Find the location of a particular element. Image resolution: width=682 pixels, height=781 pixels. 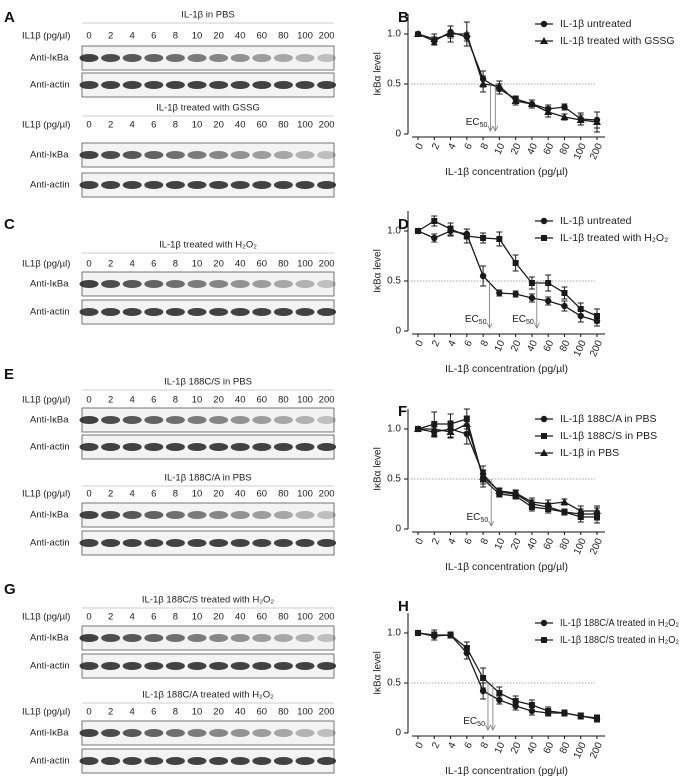

y-tick-label: 0.5 is located at coordinates (394, 479).